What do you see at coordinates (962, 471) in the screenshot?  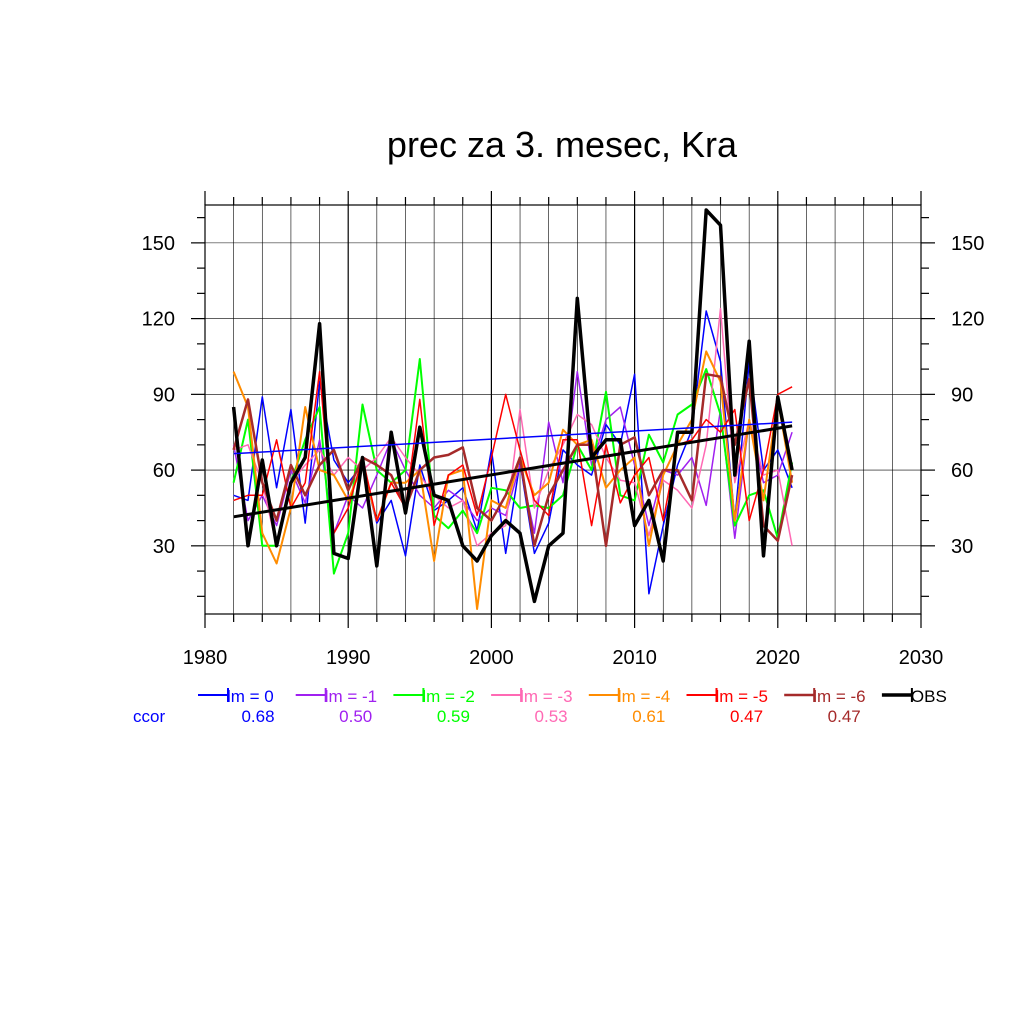 I see `y-tick-label-right: 60` at bounding box center [962, 471].